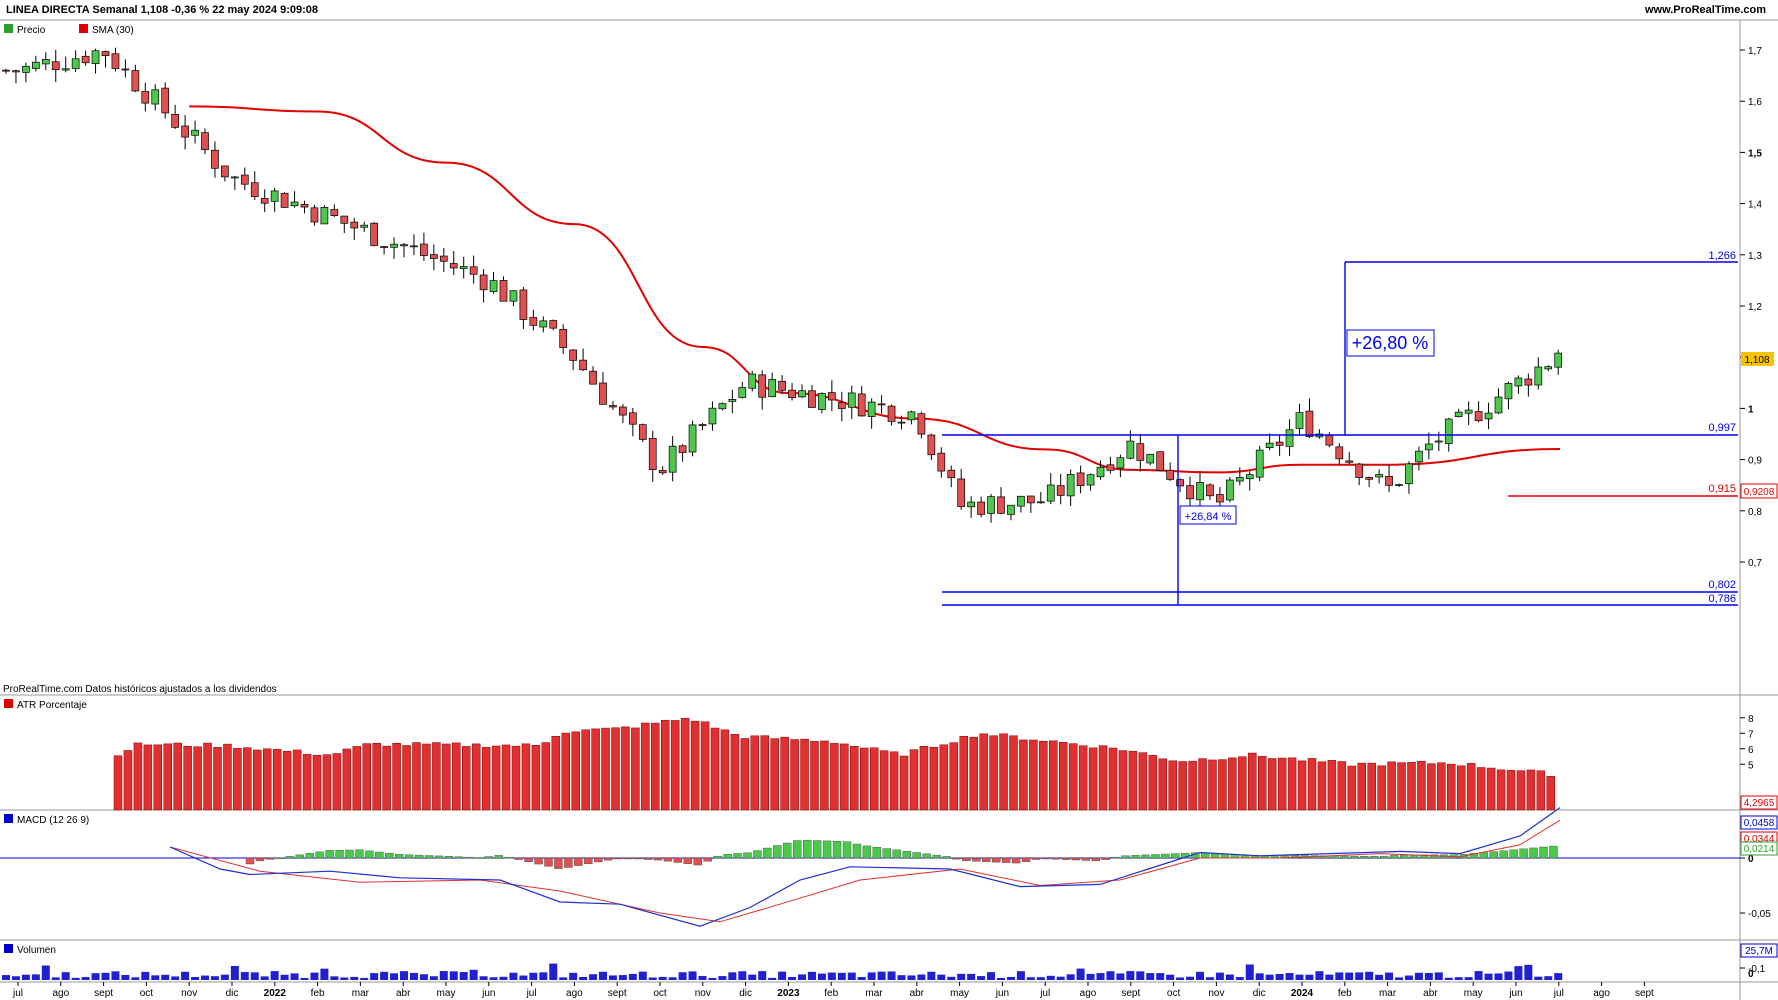  Describe the element at coordinates (1755, 102) in the screenshot. I see `price-tick-label: 1,6` at that location.